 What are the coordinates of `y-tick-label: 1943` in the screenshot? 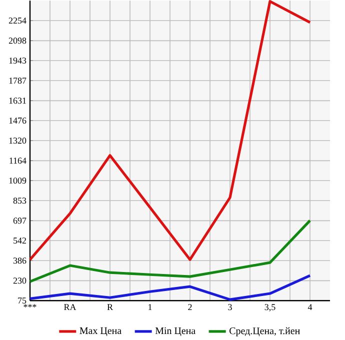 It's located at (17, 61).